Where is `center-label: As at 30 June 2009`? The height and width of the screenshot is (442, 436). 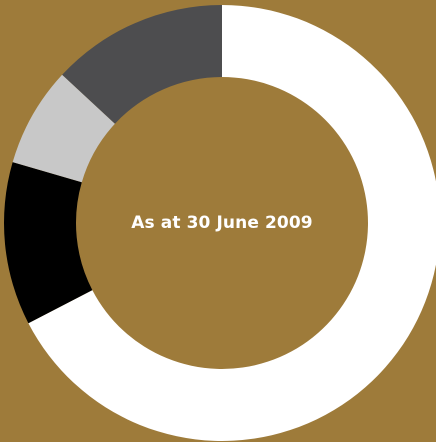 center-label: As at 30 June 2009 is located at coordinates (222, 223).